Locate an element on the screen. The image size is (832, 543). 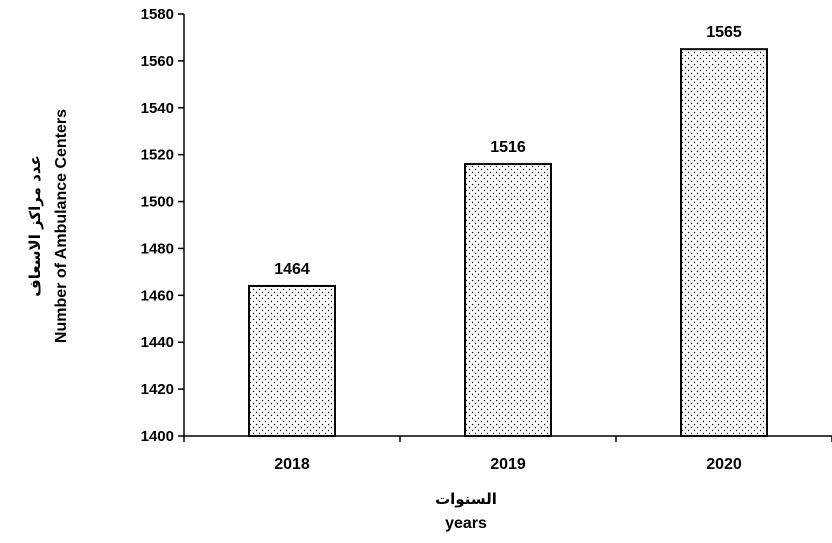
x-tick-label: 2018 is located at coordinates (292, 464).